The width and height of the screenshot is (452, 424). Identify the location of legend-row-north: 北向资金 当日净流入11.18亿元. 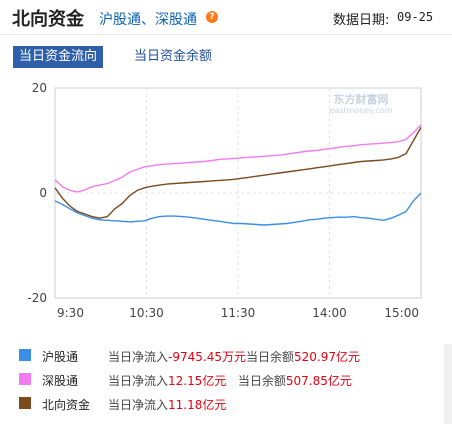
(228, 404).